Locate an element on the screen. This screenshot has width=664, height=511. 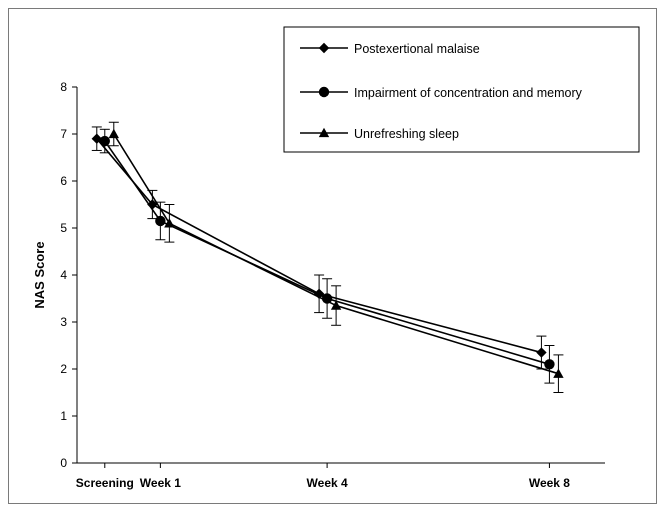
legend-item: Impairment of concentration and memory is located at coordinates (441, 93).